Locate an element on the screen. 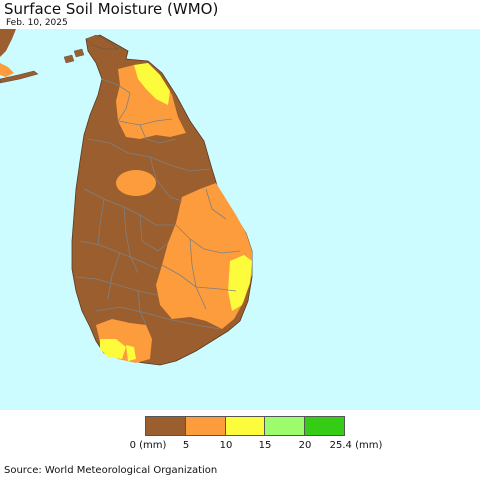 The image size is (480, 480). legend-tick-0: 0 (mm) is located at coordinates (148, 445).